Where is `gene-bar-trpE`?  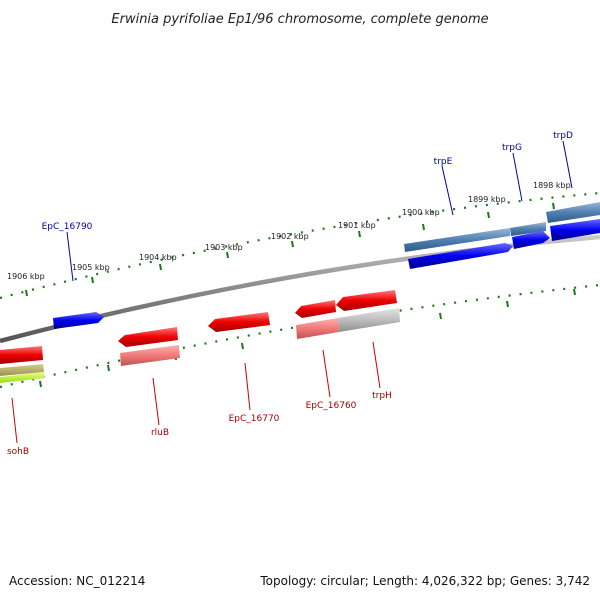
gene-bar-trpE is located at coordinates (460, 256).